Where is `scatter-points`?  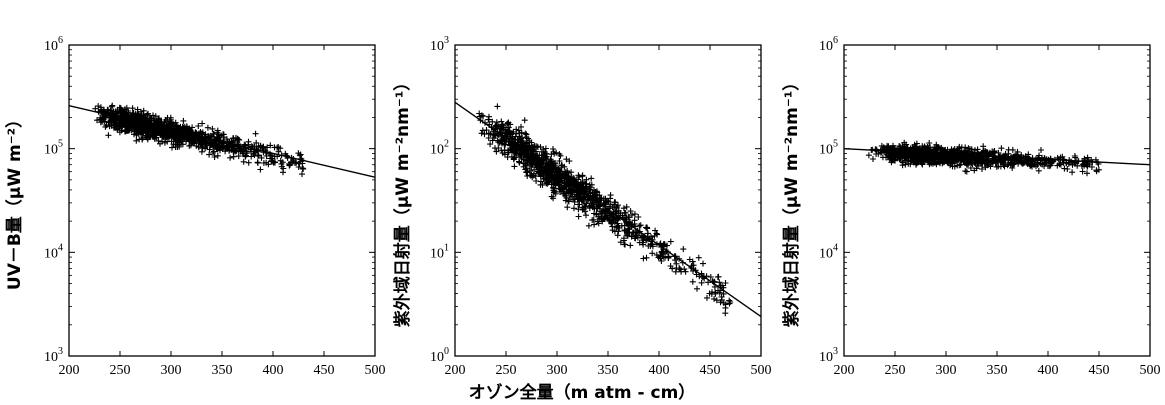 scatter-points is located at coordinates (605, 210).